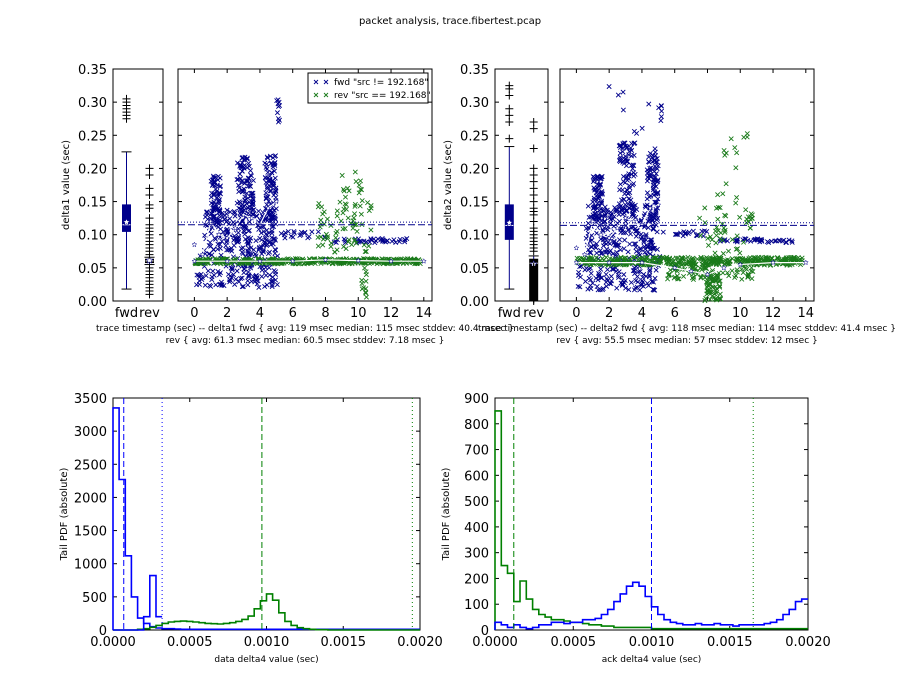 The width and height of the screenshot is (900, 700). I want to click on legend-entry-rev: rev "src == 192.168", so click(382, 96).